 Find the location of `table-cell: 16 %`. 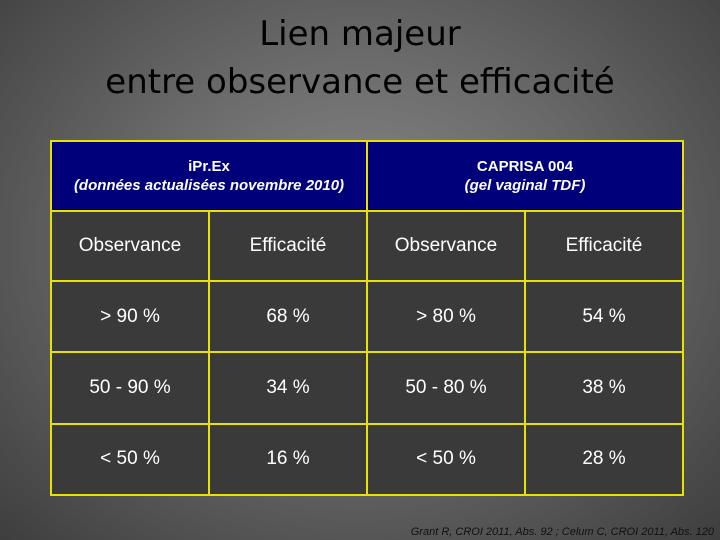

table-cell: 16 % is located at coordinates (288, 459).